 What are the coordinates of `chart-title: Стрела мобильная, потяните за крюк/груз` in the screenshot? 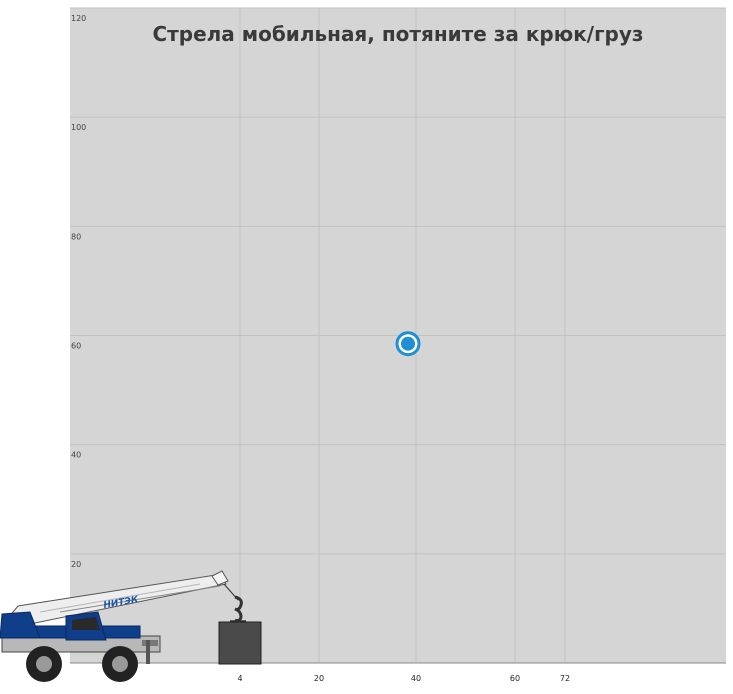 It's located at (398, 34).